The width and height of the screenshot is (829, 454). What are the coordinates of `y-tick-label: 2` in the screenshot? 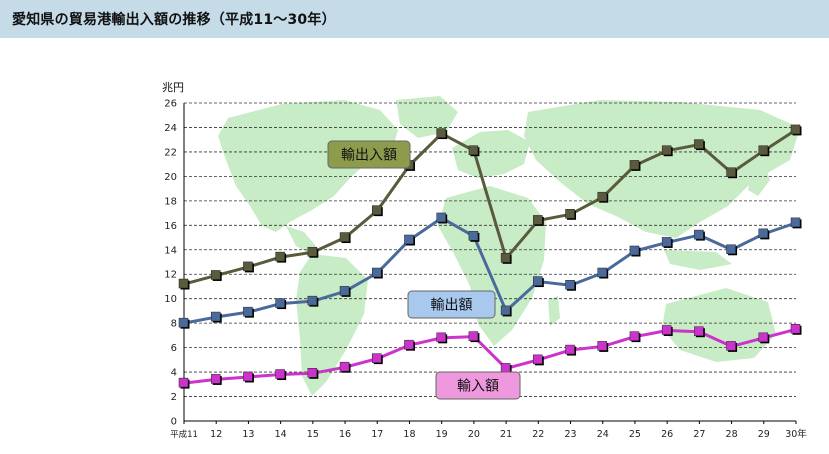 It's located at (174, 397).